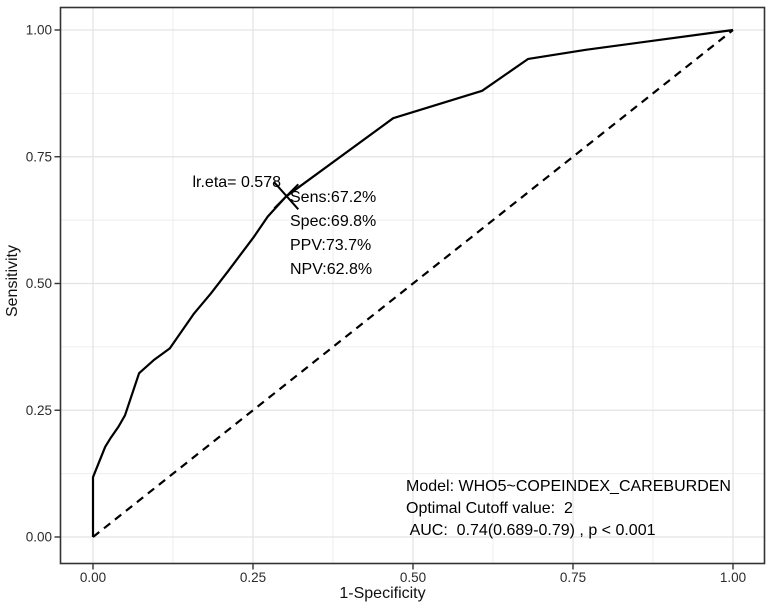  I want to click on auc-value: AUC: 0.74(0.689-0.79) , p < 0.001, so click(531, 530).